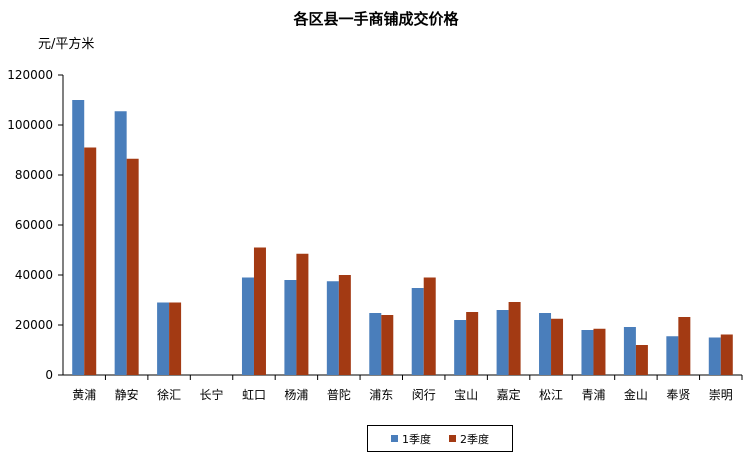 This screenshot has height=475, width=752. What do you see at coordinates (127, 394) in the screenshot?
I see `x-tick-label: 静安` at bounding box center [127, 394].